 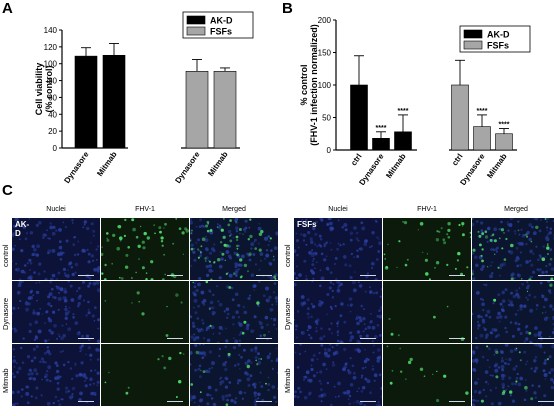 I want to click on block-label: AK-D, so click(x=22, y=229).